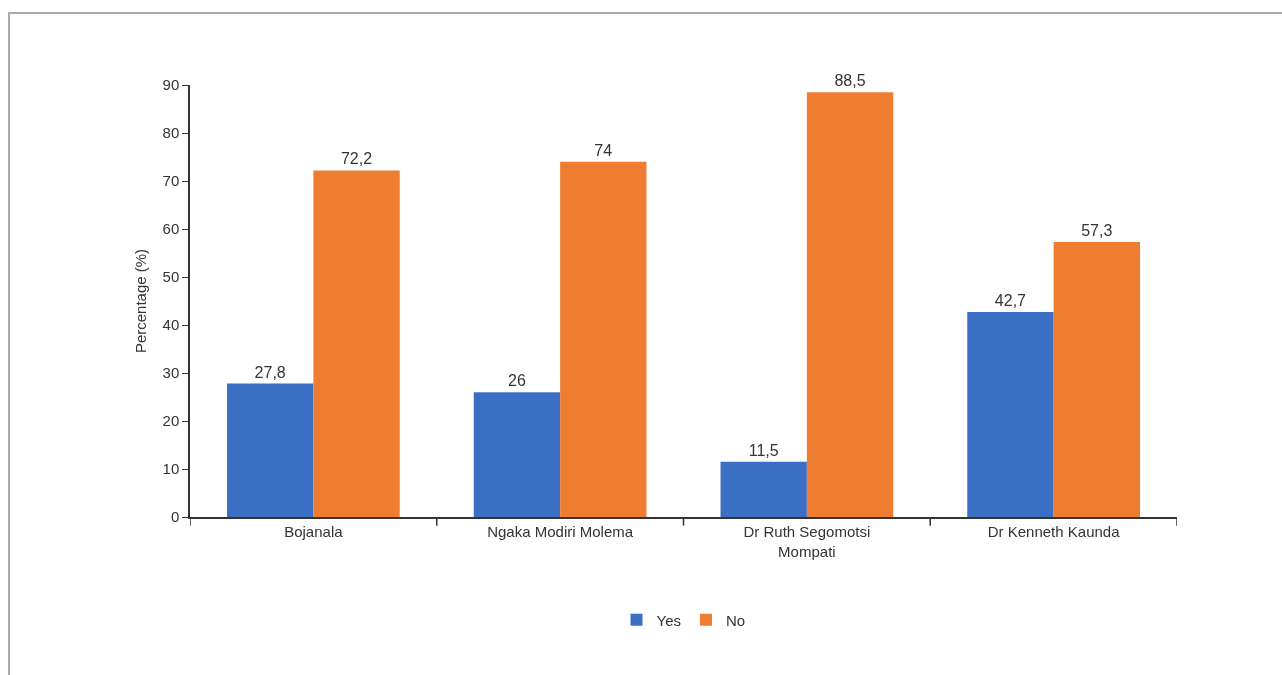  Describe the element at coordinates (735, 620) in the screenshot. I see `legend-label: No` at that location.